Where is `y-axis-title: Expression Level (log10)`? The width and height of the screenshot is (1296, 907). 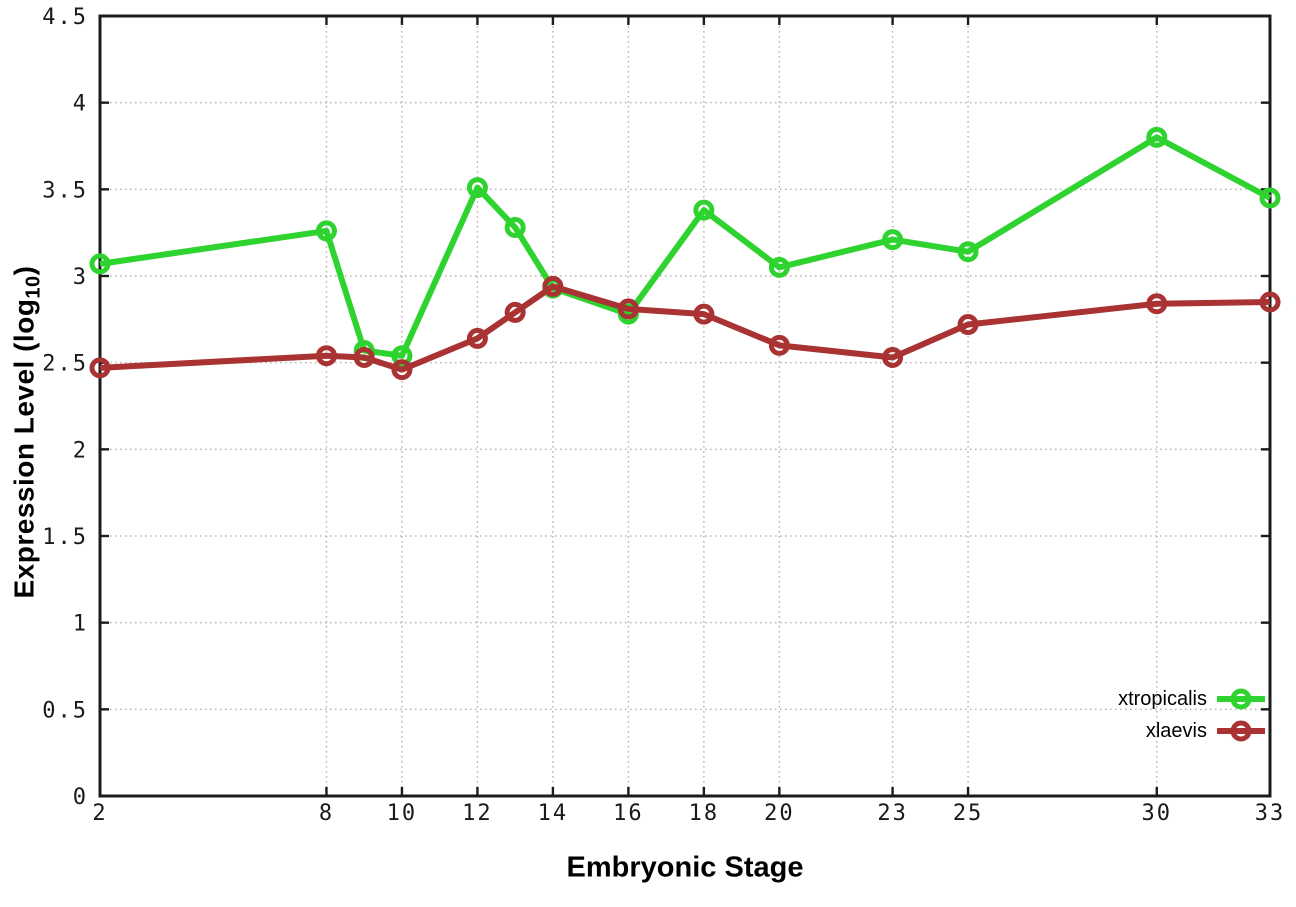
y-axis-title: Expression Level (log10) is located at coordinates (27, 432).